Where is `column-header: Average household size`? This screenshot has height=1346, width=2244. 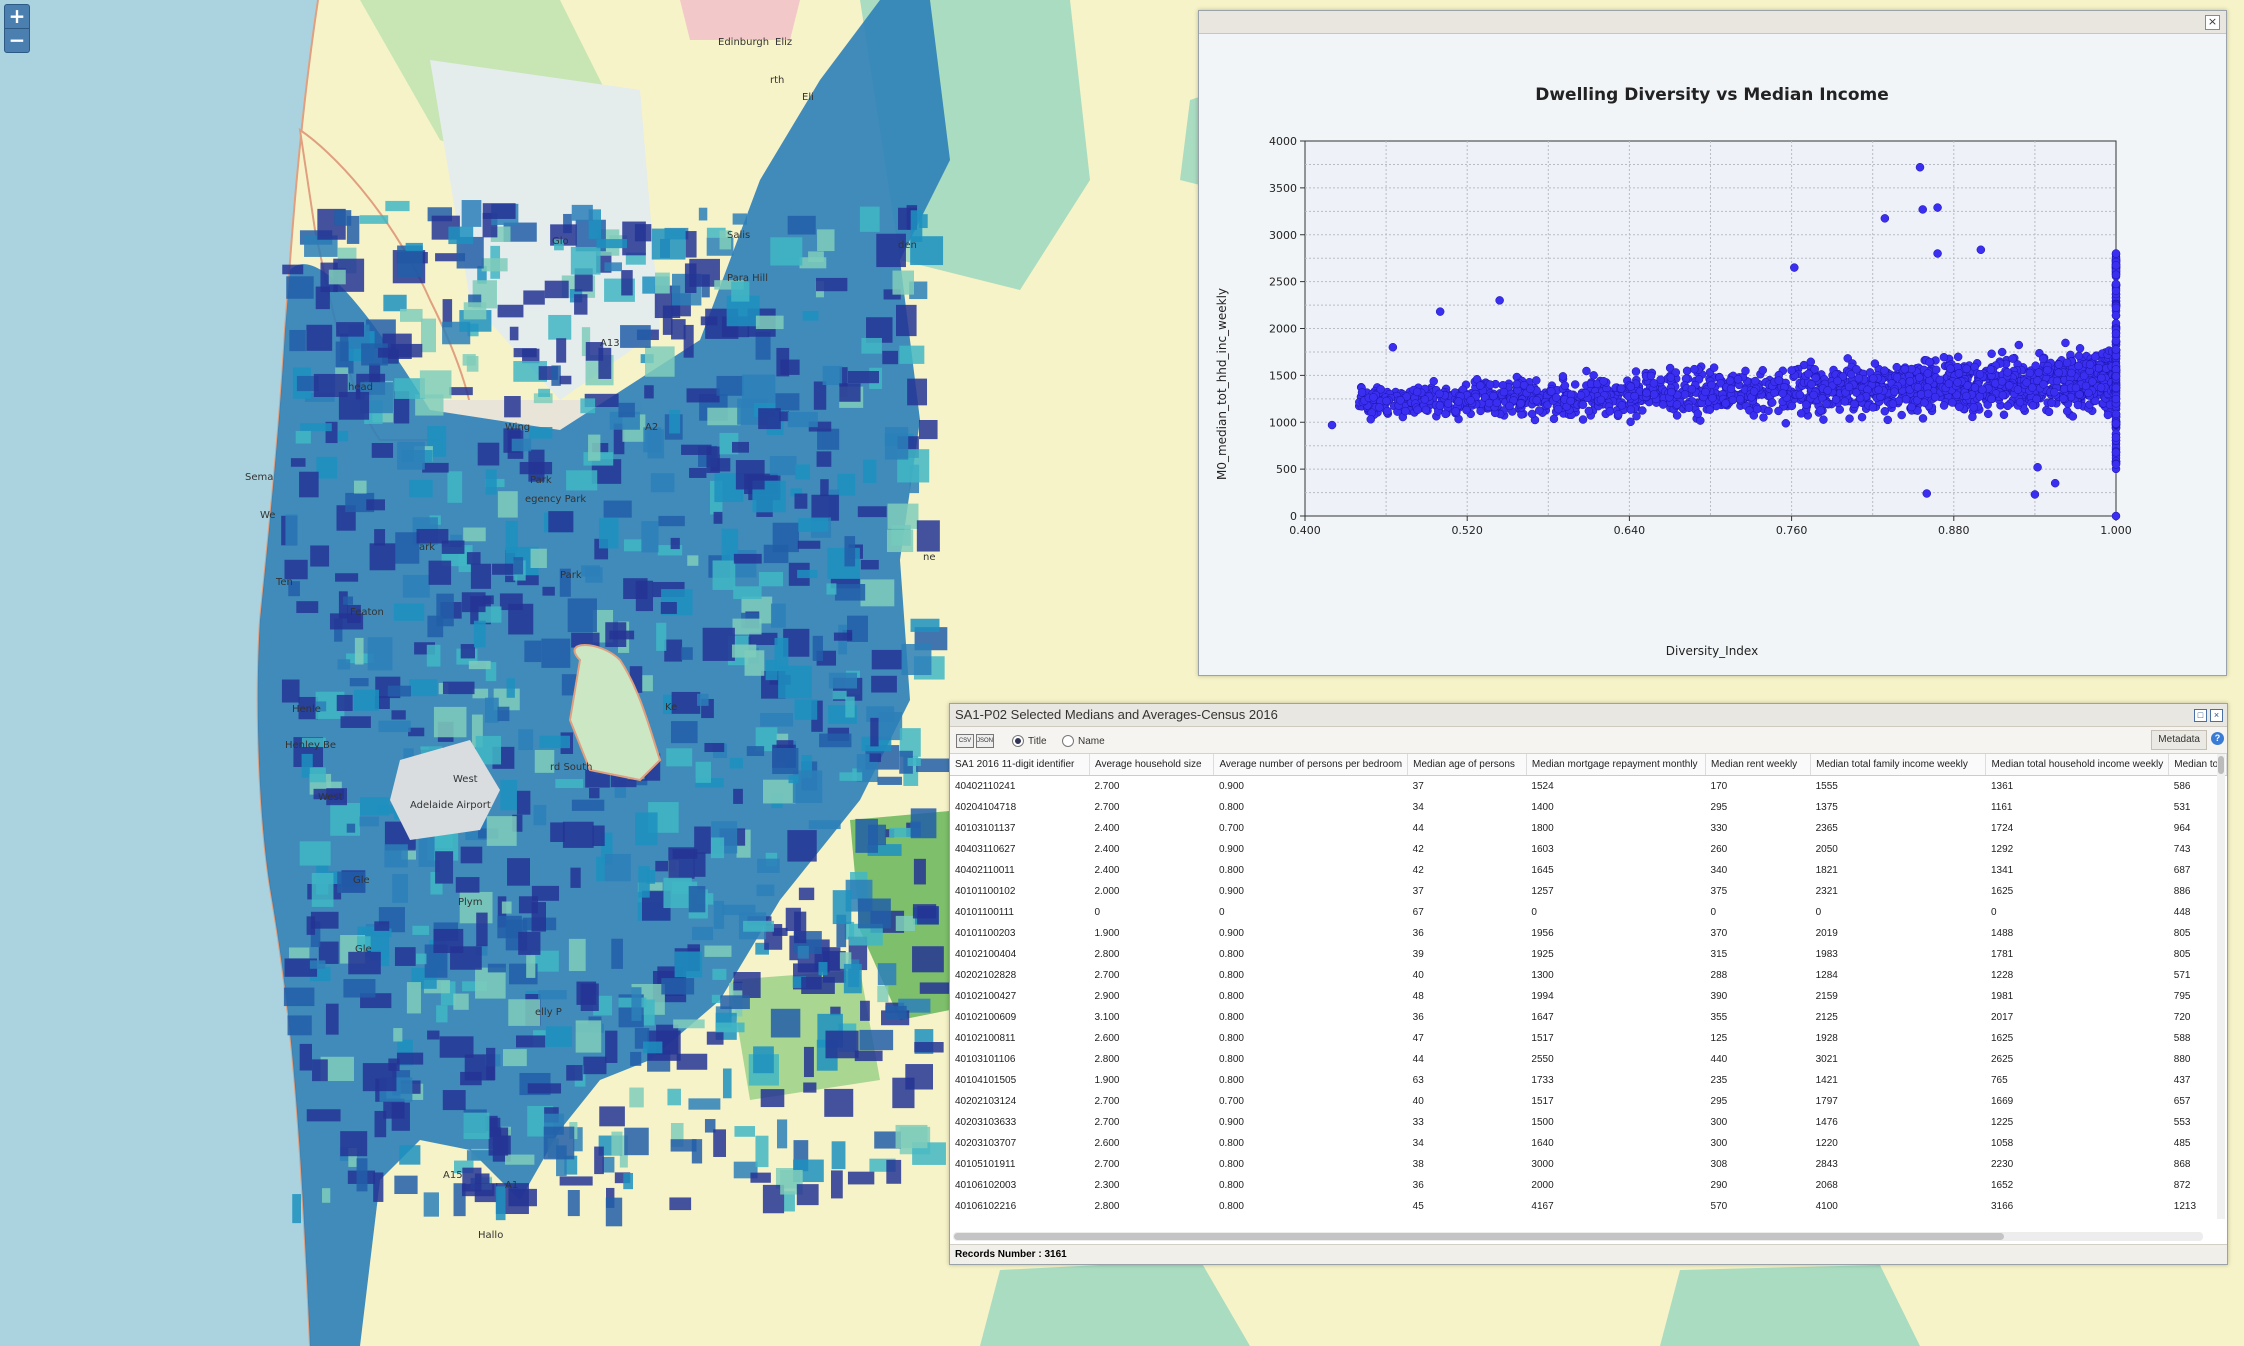 column-header: Average household size is located at coordinates (1152, 765).